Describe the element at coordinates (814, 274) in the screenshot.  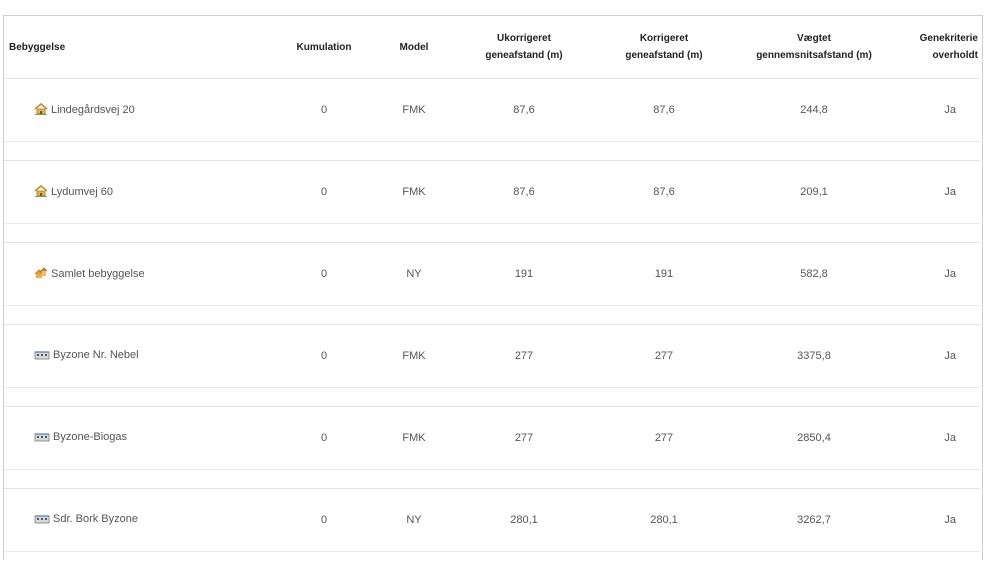
I see `cell-vaegtet: 582,8` at that location.